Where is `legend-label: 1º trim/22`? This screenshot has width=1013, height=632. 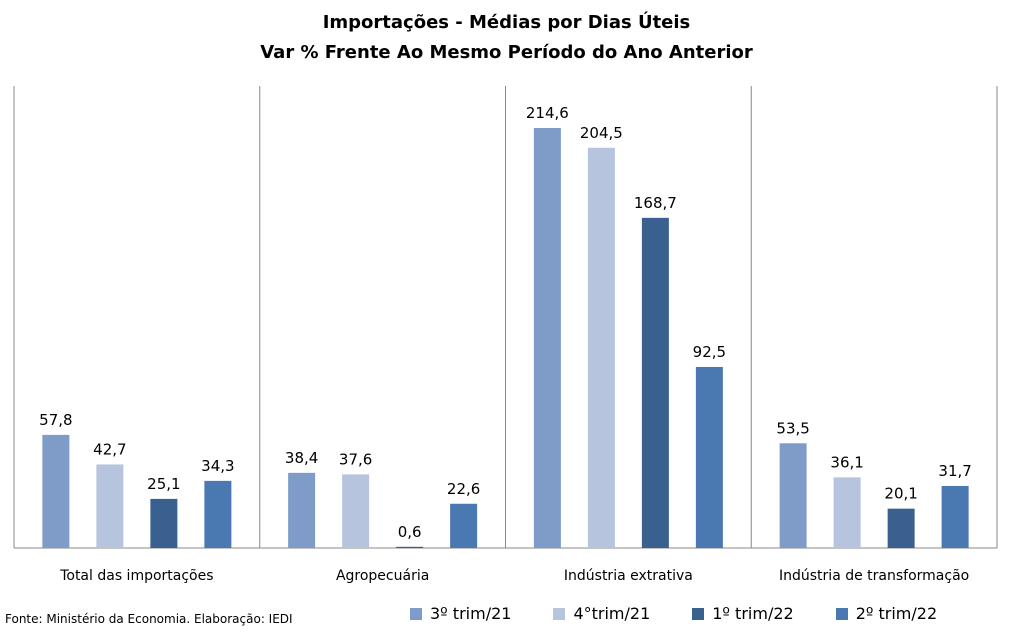 legend-label: 1º trim/22 is located at coordinates (753, 613).